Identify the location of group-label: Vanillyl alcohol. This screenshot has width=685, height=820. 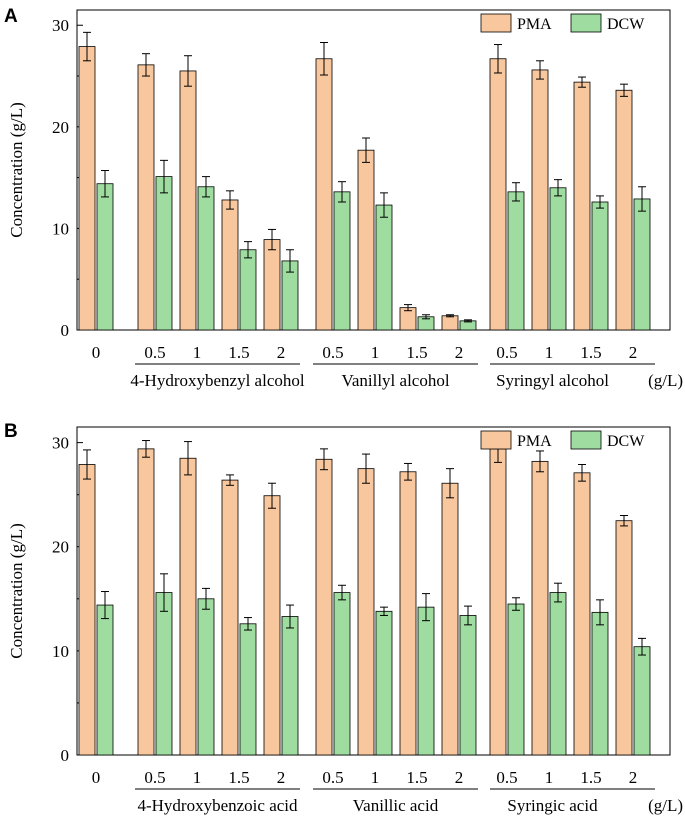
(395, 380).